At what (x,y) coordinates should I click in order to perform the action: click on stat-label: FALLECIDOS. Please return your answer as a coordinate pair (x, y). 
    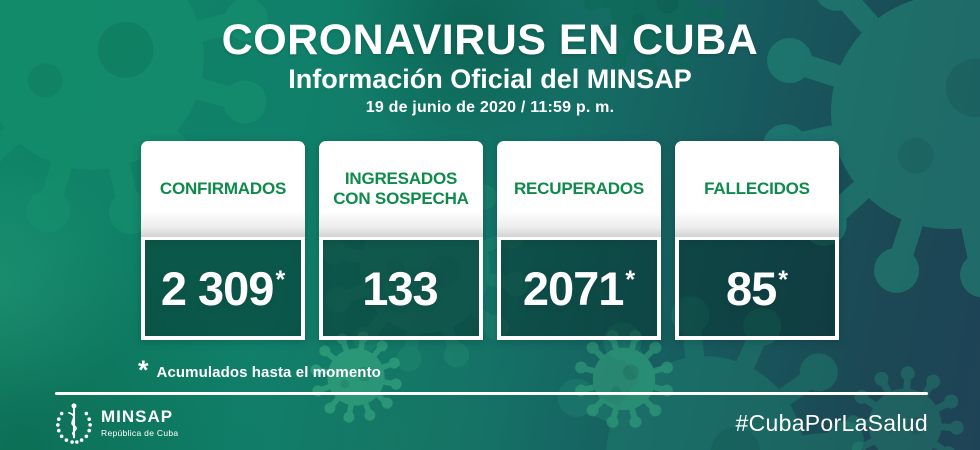
    Looking at the image, I should click on (757, 189).